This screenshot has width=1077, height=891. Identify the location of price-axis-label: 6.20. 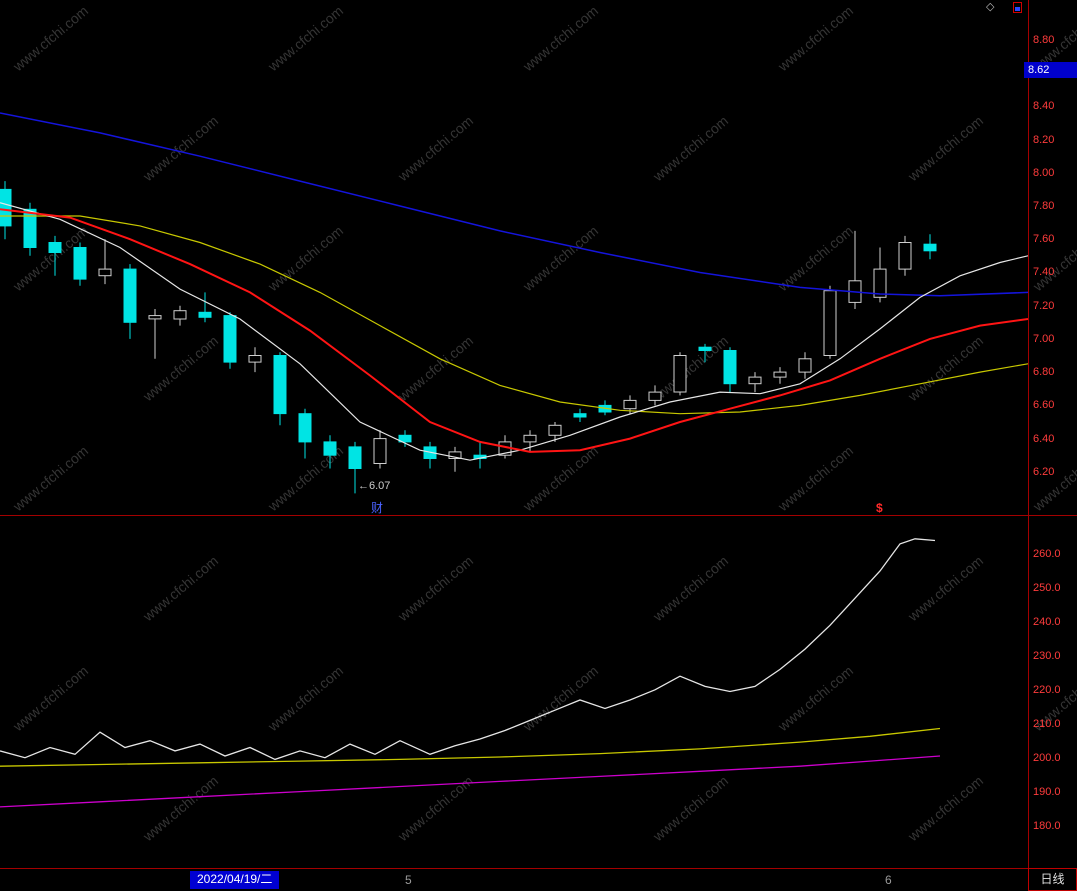
(1044, 472).